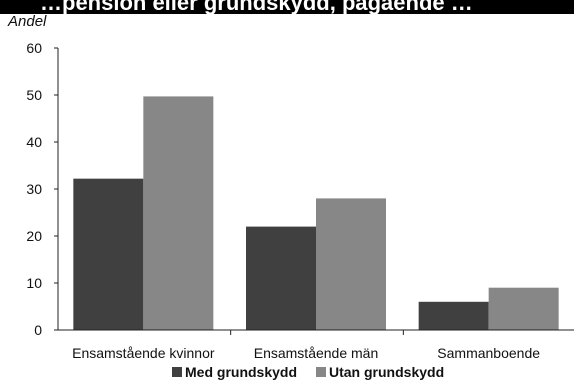  I want to click on legend-label: Utan grundskydd, so click(386, 372).